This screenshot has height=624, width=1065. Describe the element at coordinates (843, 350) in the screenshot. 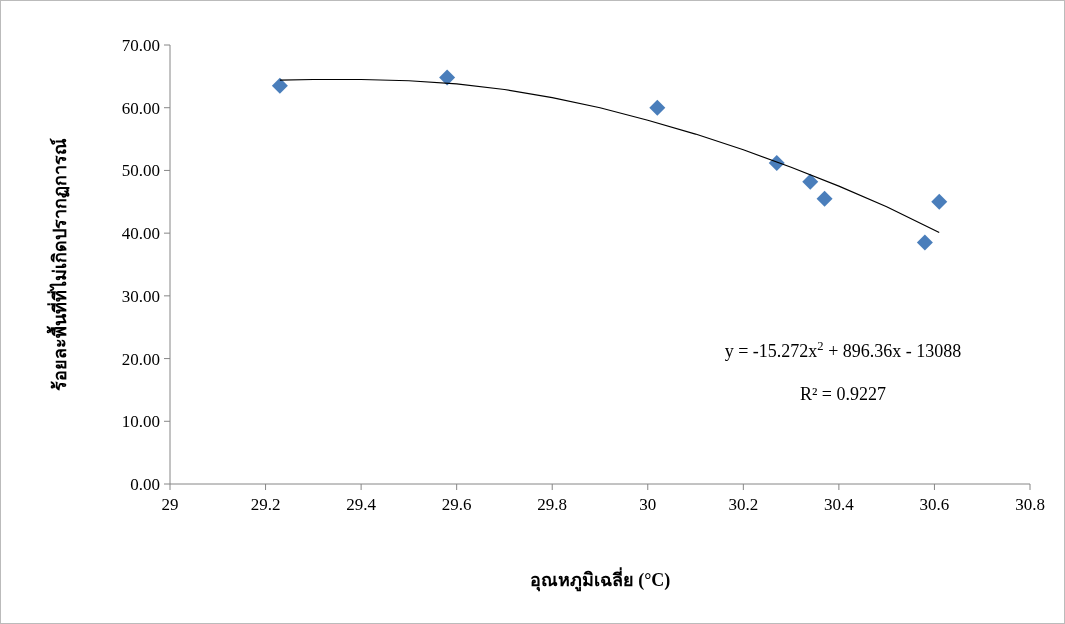

I see `annotation: y = -15.272x$^{2}$ + 896.36x - 13088` at that location.